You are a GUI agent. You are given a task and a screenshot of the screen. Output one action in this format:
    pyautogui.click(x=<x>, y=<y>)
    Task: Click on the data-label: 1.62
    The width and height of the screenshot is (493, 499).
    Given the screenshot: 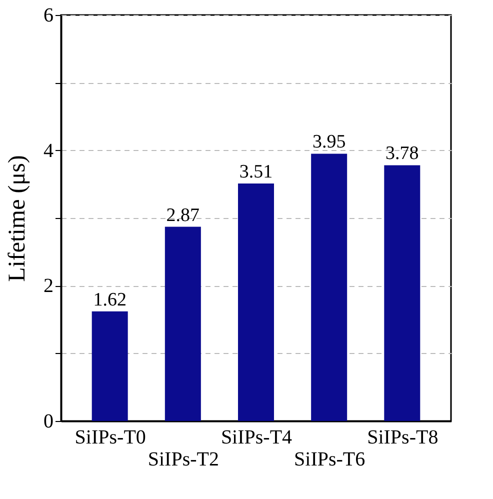 What is the action you would take?
    pyautogui.click(x=109, y=299)
    